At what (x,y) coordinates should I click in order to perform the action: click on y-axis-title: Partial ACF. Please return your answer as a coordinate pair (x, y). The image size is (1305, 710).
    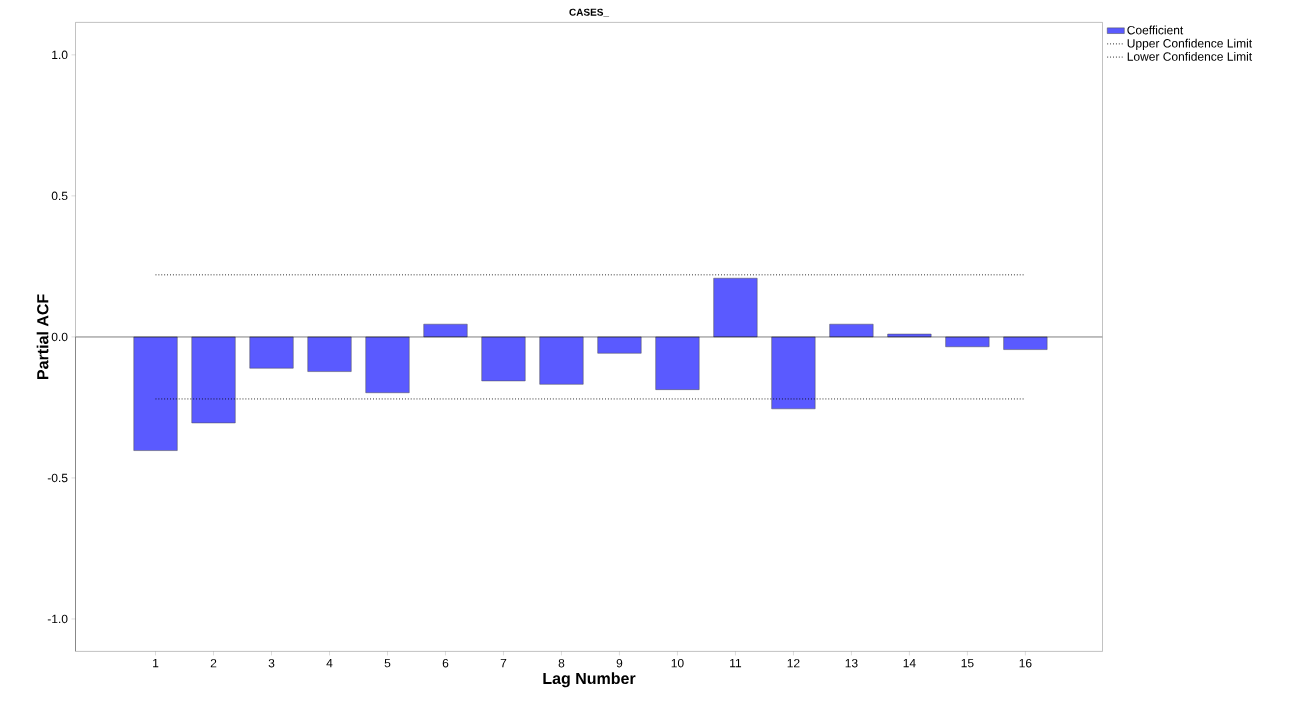
    Looking at the image, I should click on (42, 336).